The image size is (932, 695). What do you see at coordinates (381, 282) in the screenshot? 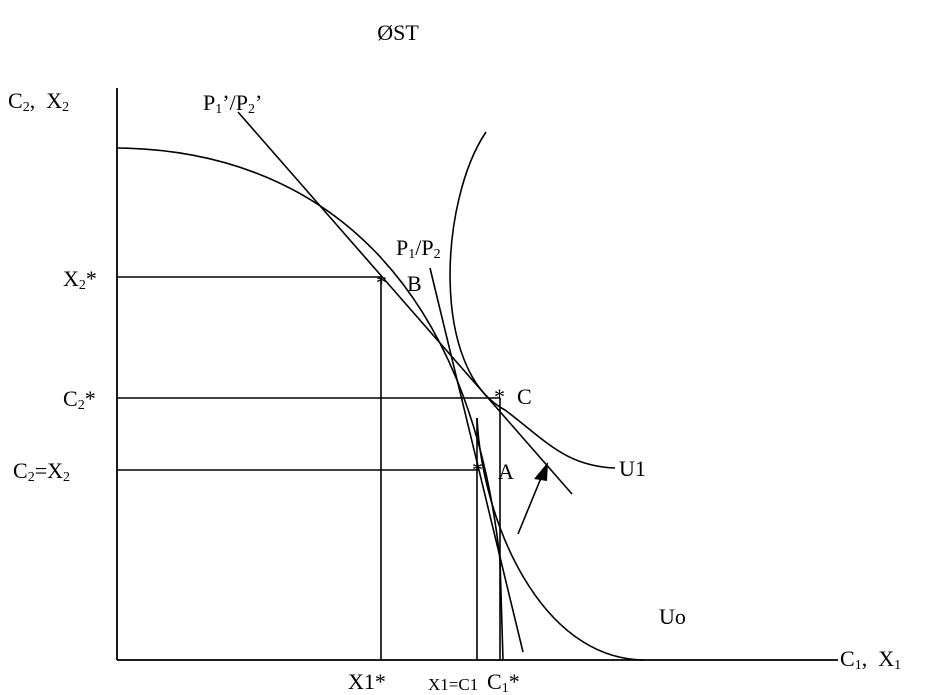
I see `point-b-marker: *` at bounding box center [381, 282].